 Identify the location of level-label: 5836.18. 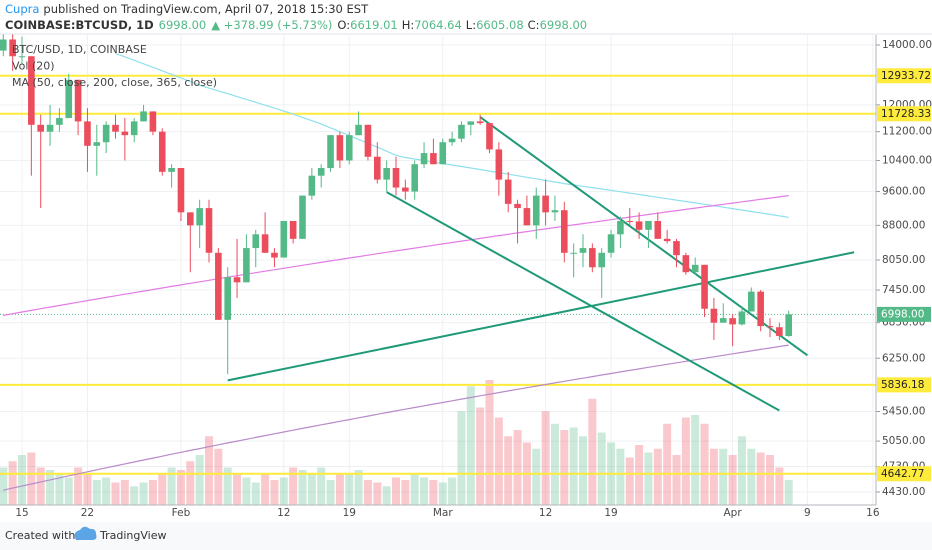
(902, 385).